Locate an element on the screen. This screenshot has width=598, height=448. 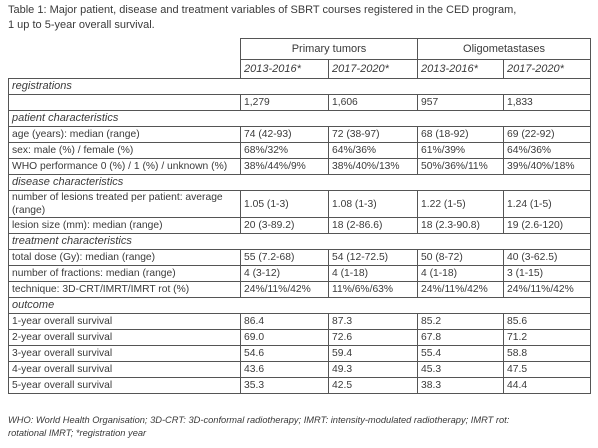
row-label: 3-year overall survival is located at coordinates (124, 353).